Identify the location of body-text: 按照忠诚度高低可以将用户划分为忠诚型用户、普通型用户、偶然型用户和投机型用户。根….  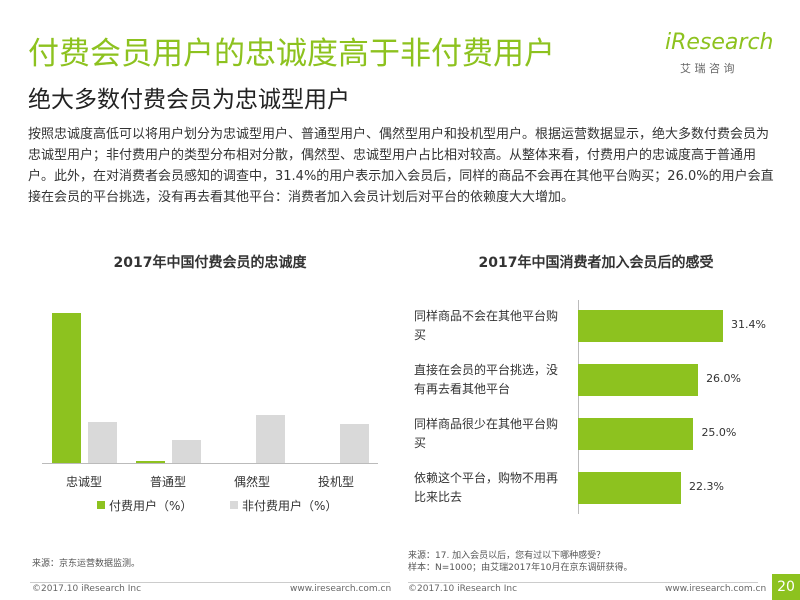
(401, 166).